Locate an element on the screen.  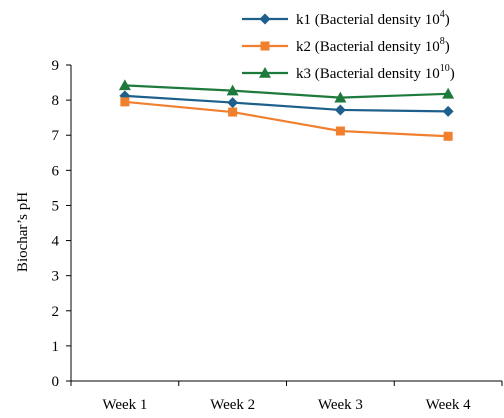
legend-marker-k1 is located at coordinates (265, 19).